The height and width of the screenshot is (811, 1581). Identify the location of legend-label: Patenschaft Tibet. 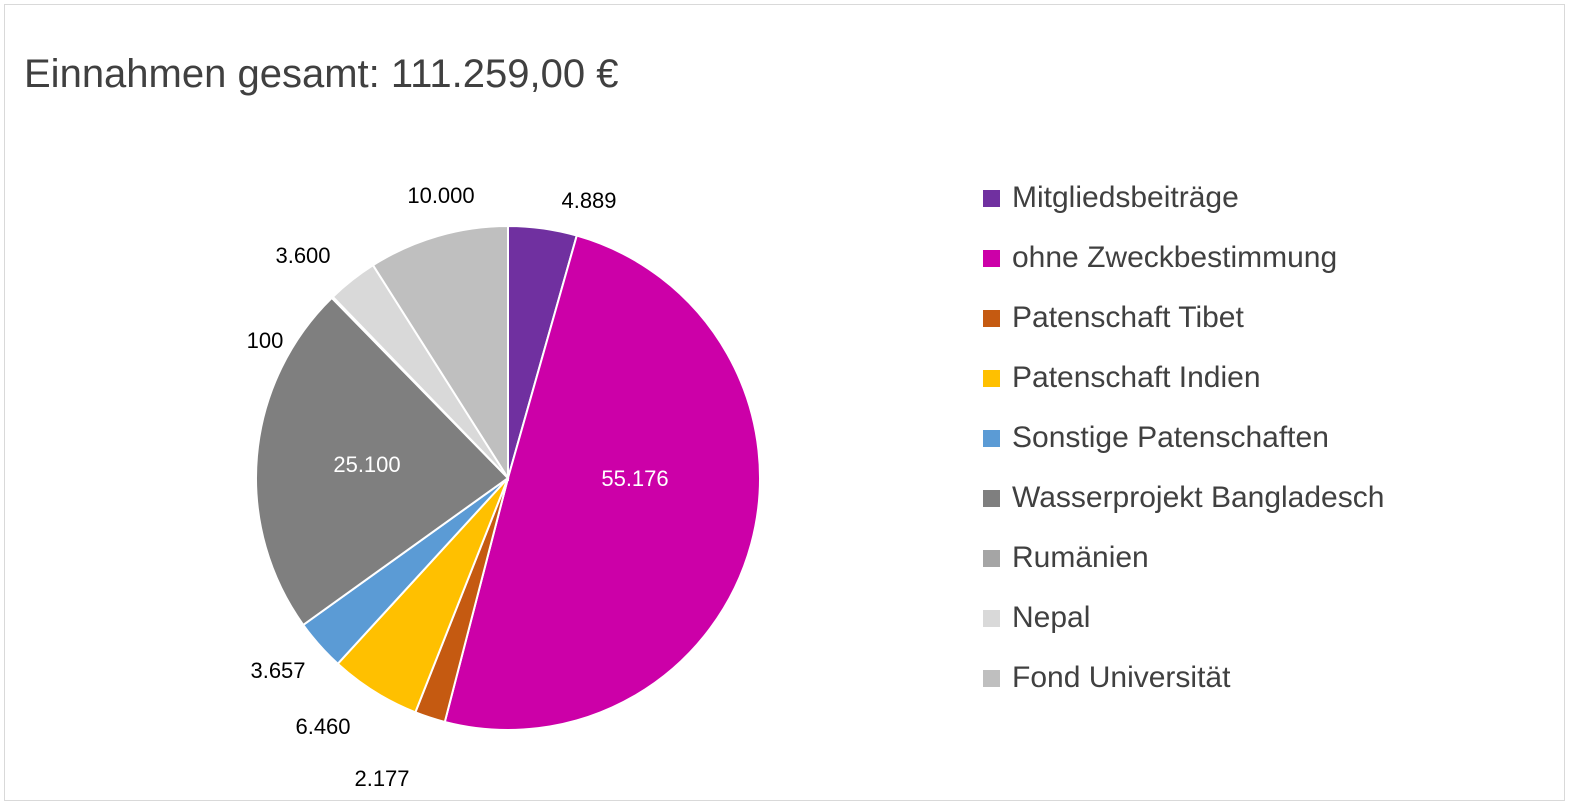
(1128, 317).